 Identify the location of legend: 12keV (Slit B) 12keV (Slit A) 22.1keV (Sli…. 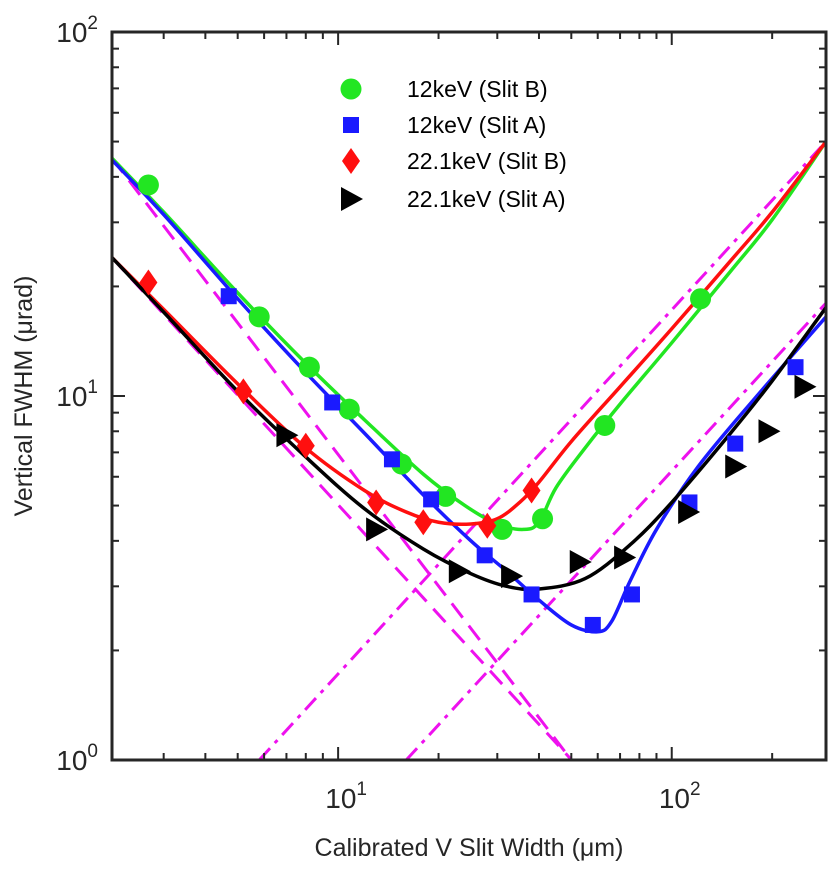
(453, 144).